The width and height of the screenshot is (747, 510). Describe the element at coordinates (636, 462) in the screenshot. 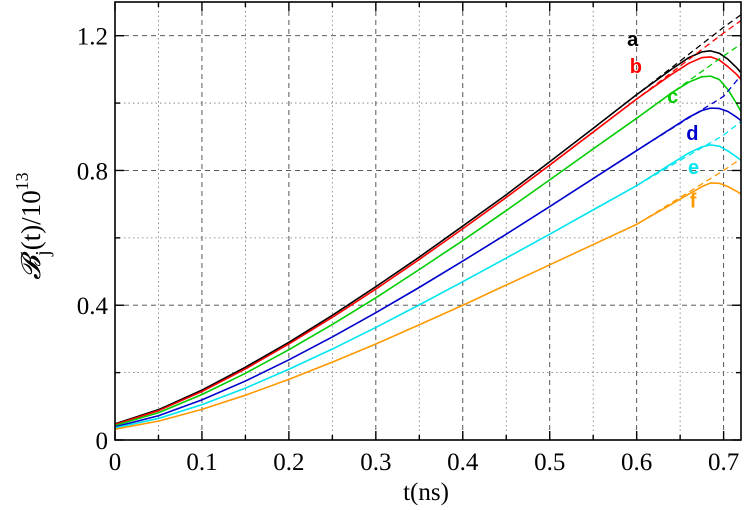

I see `x-tick-label: 0.6` at that location.